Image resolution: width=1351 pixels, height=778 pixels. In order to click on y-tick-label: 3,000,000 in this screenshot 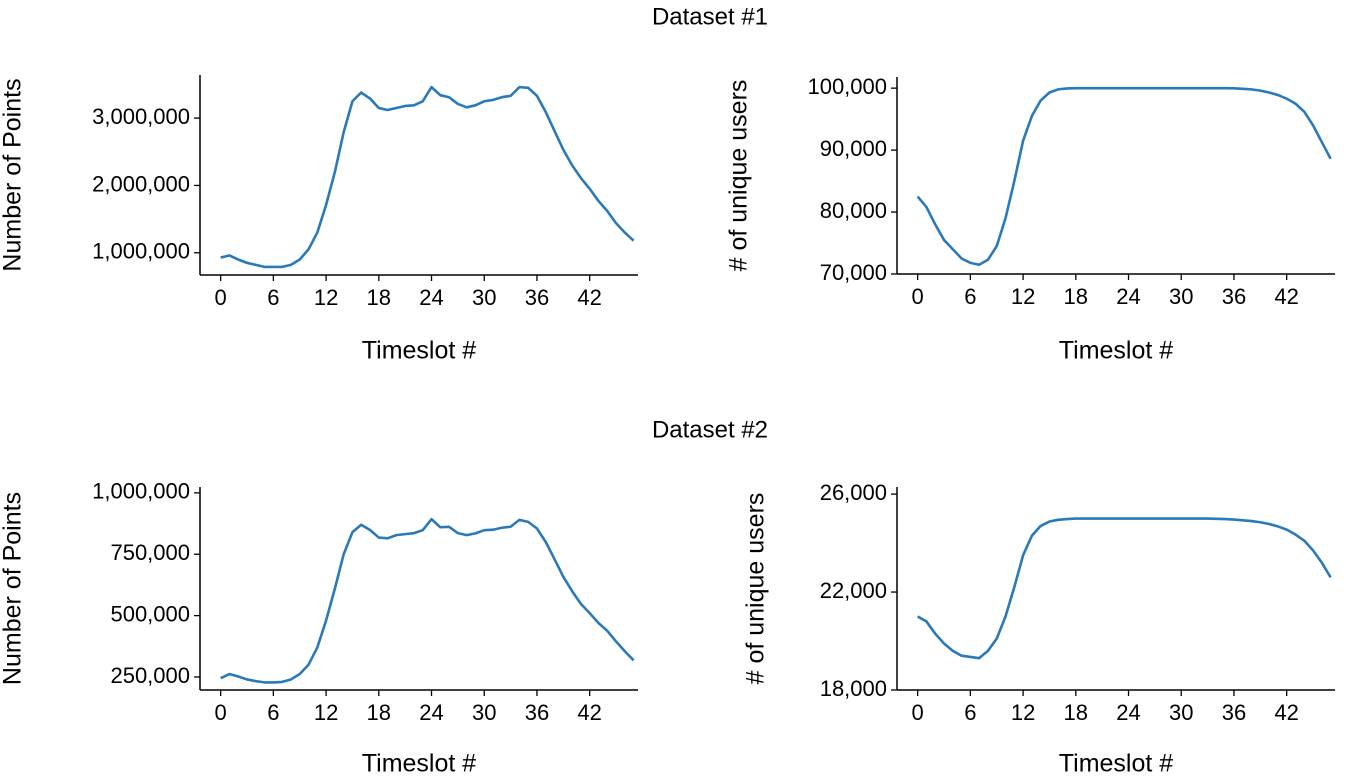, I will do `click(141, 116)`.